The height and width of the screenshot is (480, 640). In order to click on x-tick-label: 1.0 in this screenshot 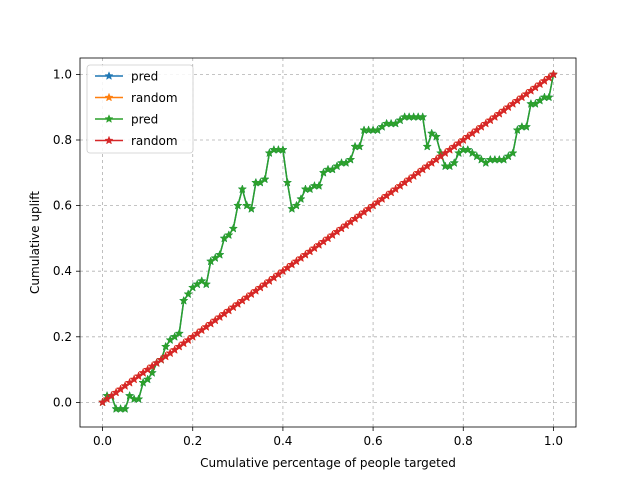, I will do `click(553, 441)`.